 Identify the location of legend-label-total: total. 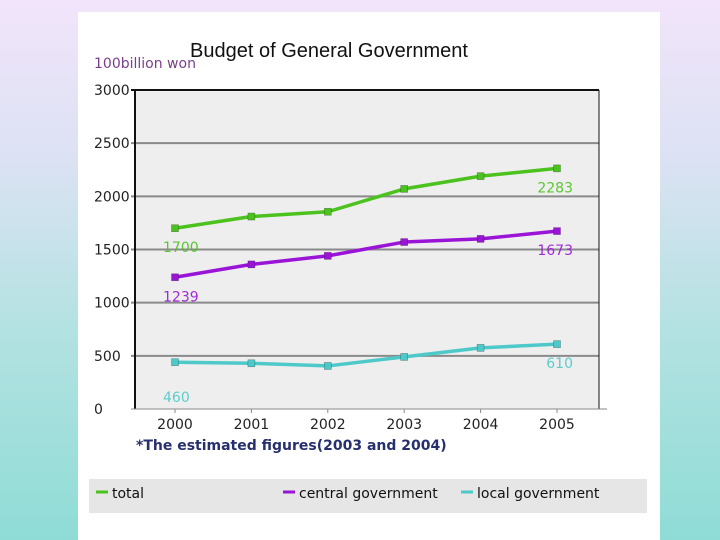
(128, 494).